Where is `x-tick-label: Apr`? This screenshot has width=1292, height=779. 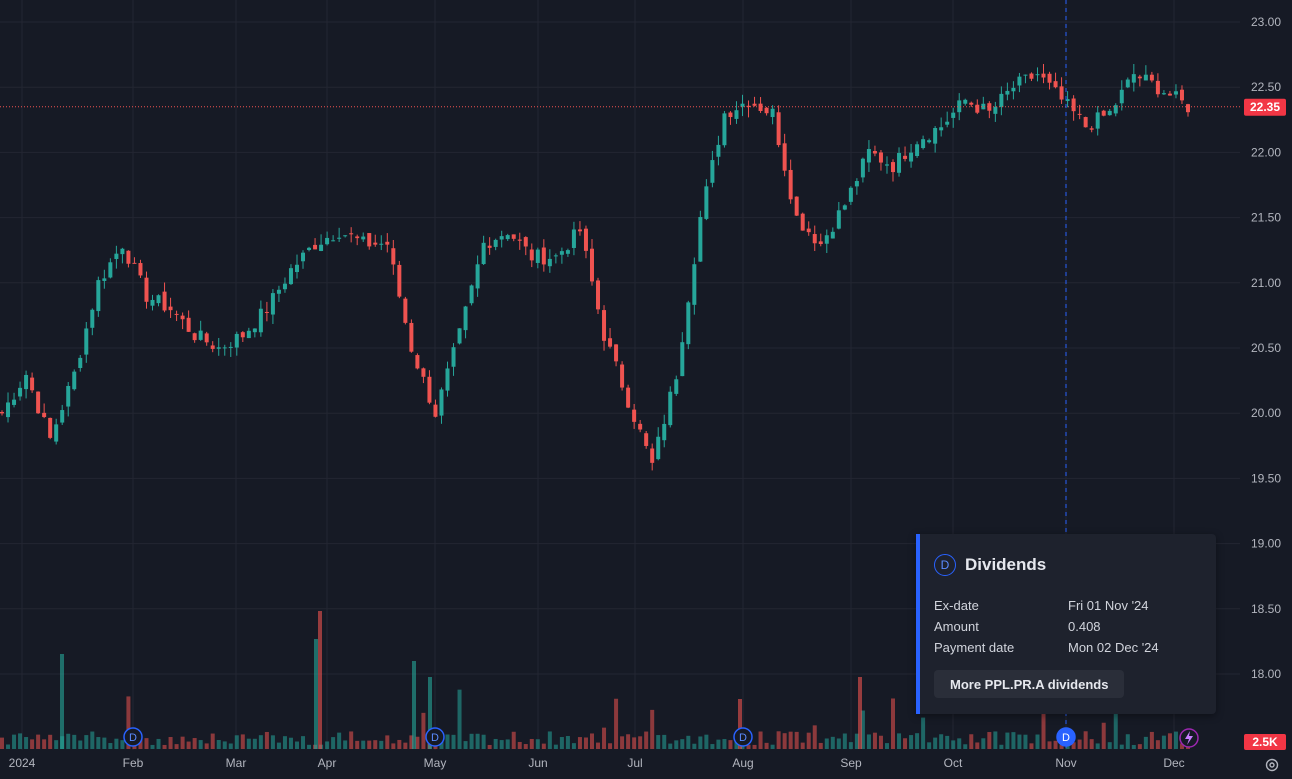
x-tick-label: Apr is located at coordinates (327, 763).